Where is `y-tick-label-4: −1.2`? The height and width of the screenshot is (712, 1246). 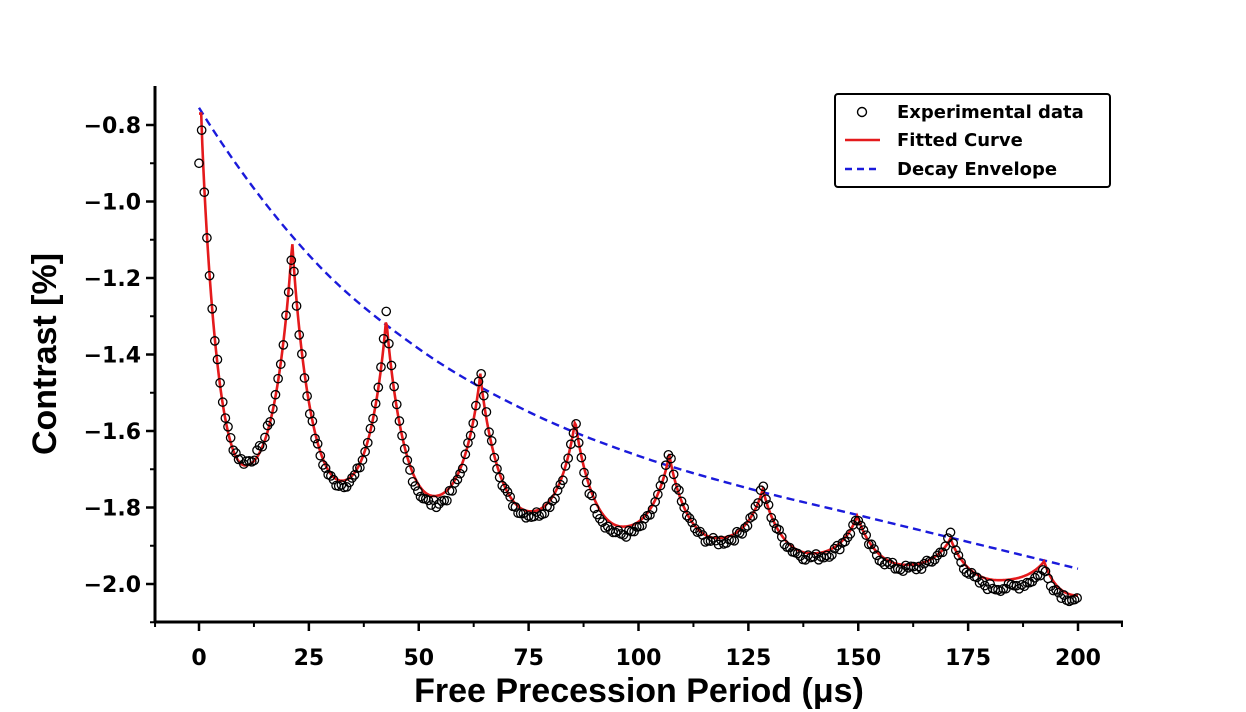 y-tick-label-4: −1.2 is located at coordinates (112, 279).